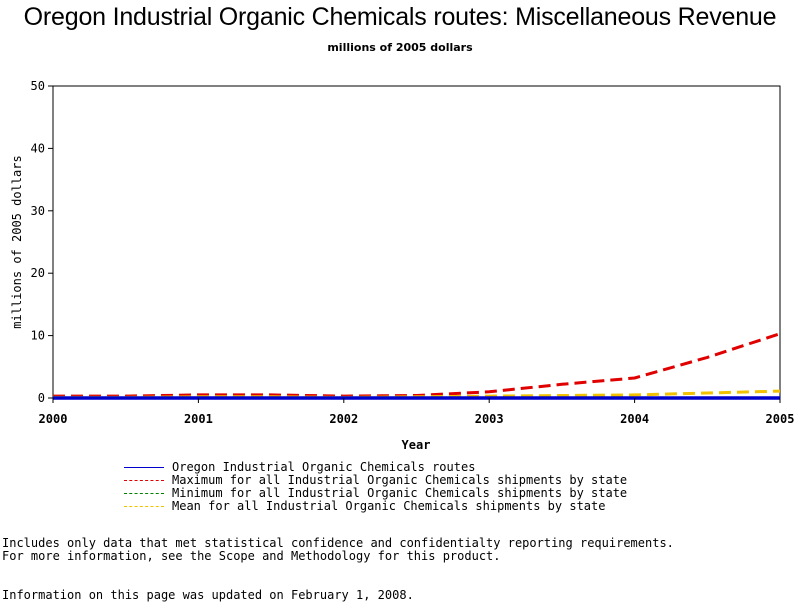 The width and height of the screenshot is (800, 602). Describe the element at coordinates (17, 241) in the screenshot. I see `y-axis-label: millions of 2005 dollars` at that location.